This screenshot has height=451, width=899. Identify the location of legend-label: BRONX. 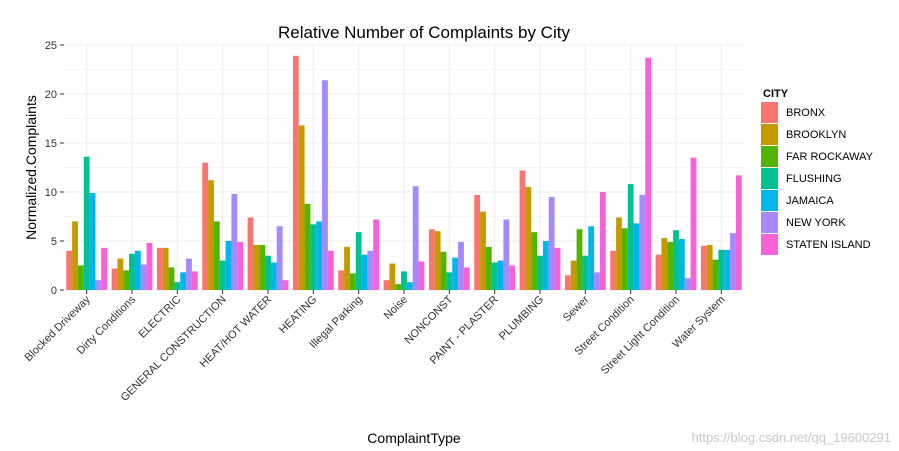
(806, 113).